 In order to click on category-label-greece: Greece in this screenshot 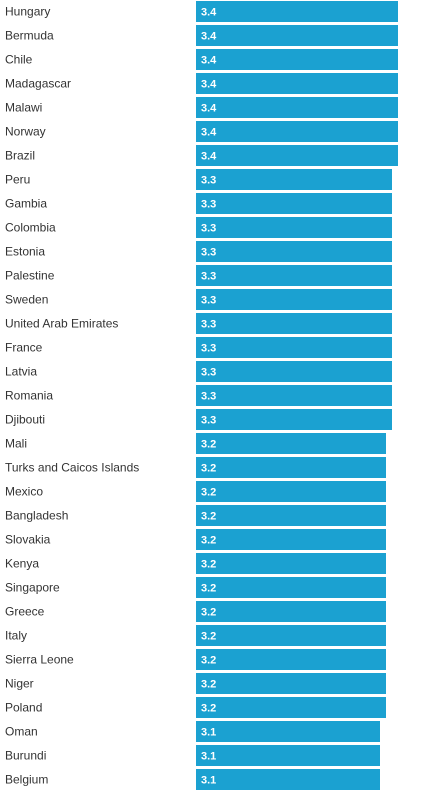, I will do `click(25, 612)`.